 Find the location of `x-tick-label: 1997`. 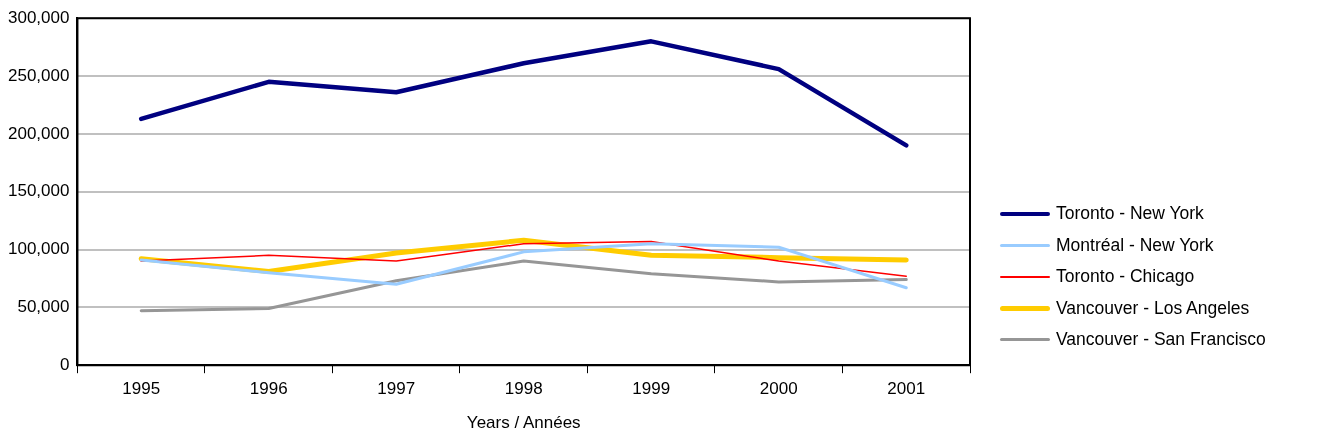

x-tick-label: 1997 is located at coordinates (396, 389).